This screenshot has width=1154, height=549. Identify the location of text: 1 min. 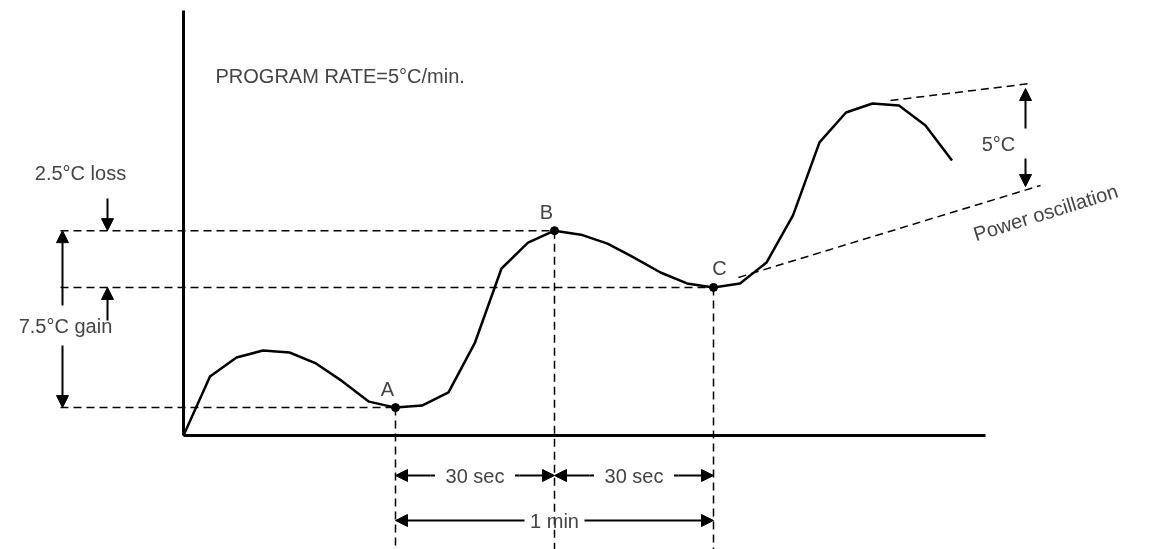
(554, 520).